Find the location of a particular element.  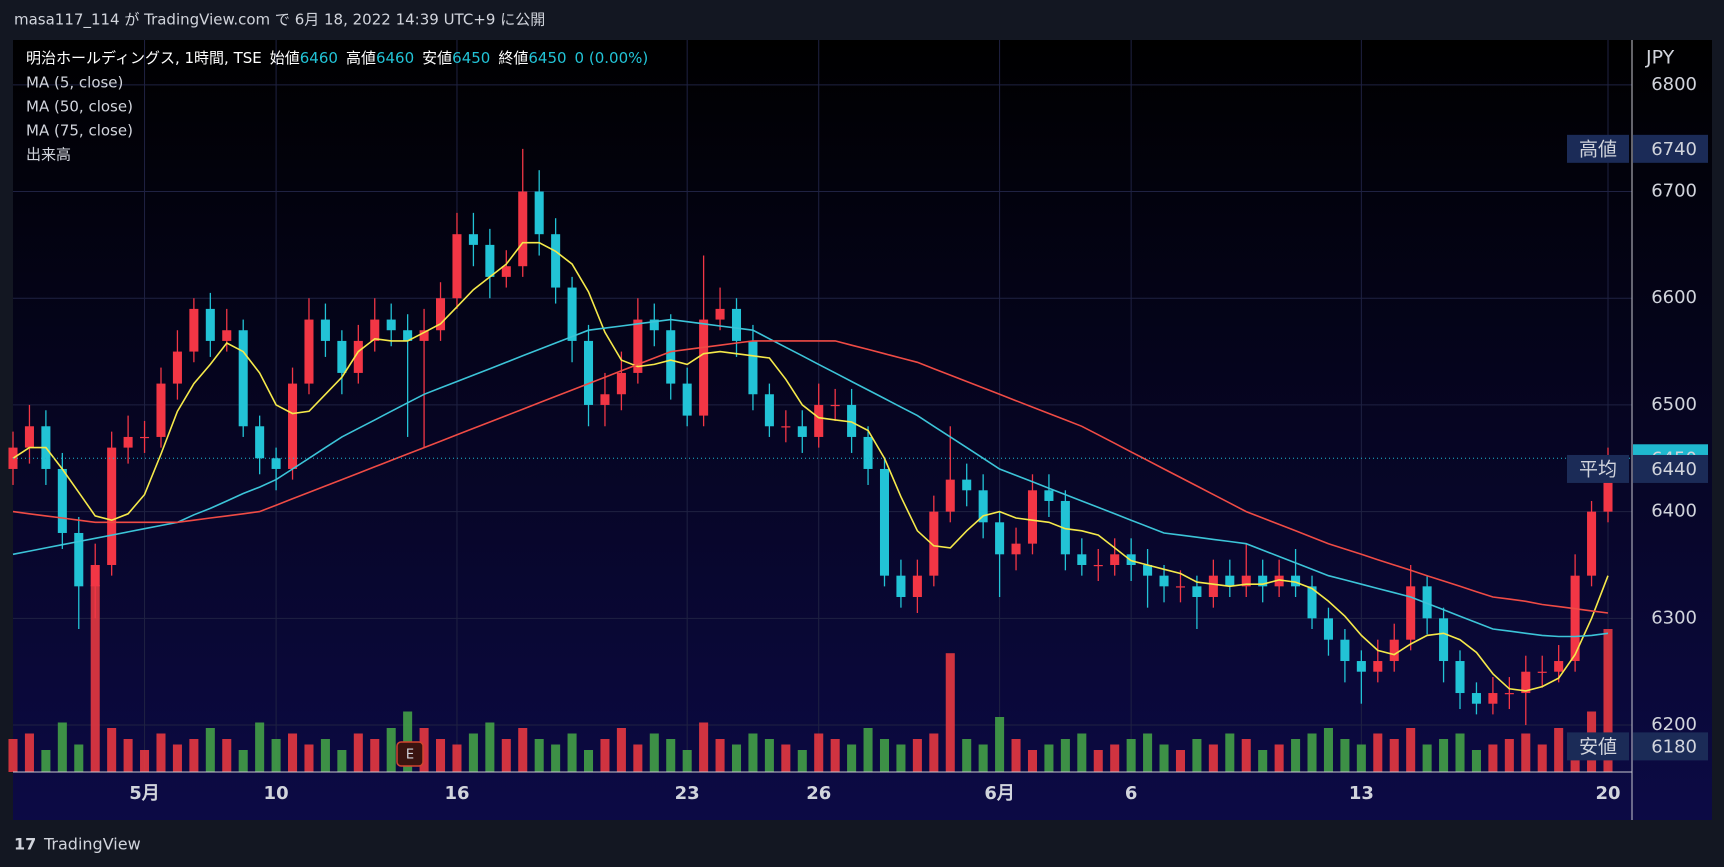

x-tick-label: 23 is located at coordinates (687, 793).